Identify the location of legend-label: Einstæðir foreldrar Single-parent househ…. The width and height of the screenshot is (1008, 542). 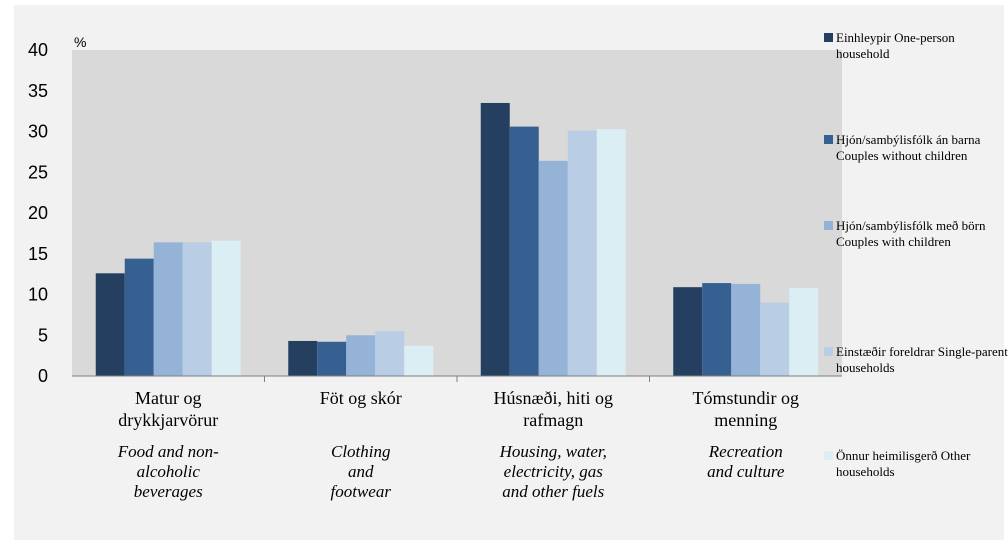
(922, 359).